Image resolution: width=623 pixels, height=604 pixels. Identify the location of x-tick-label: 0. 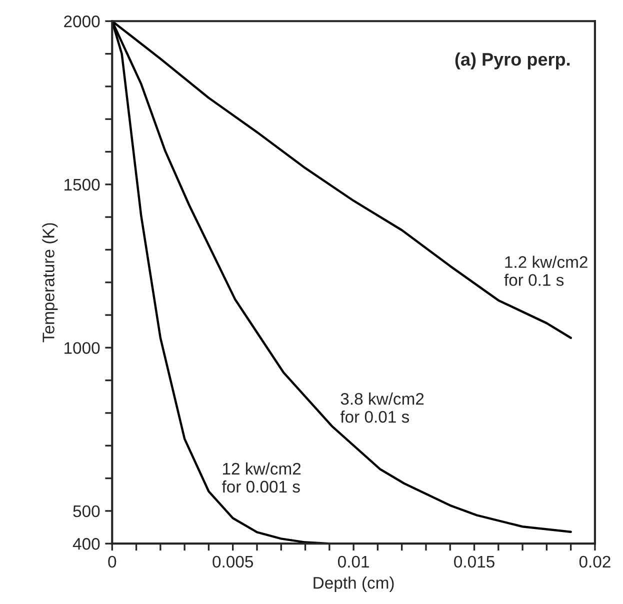
(112, 562).